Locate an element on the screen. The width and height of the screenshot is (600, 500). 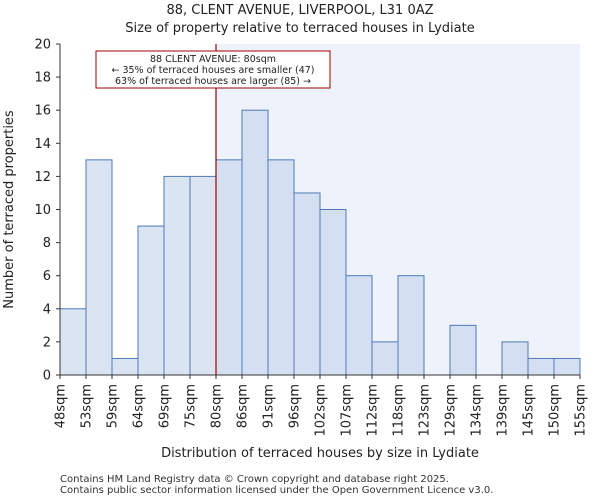
bar-86sqm is located at coordinates (255, 242).